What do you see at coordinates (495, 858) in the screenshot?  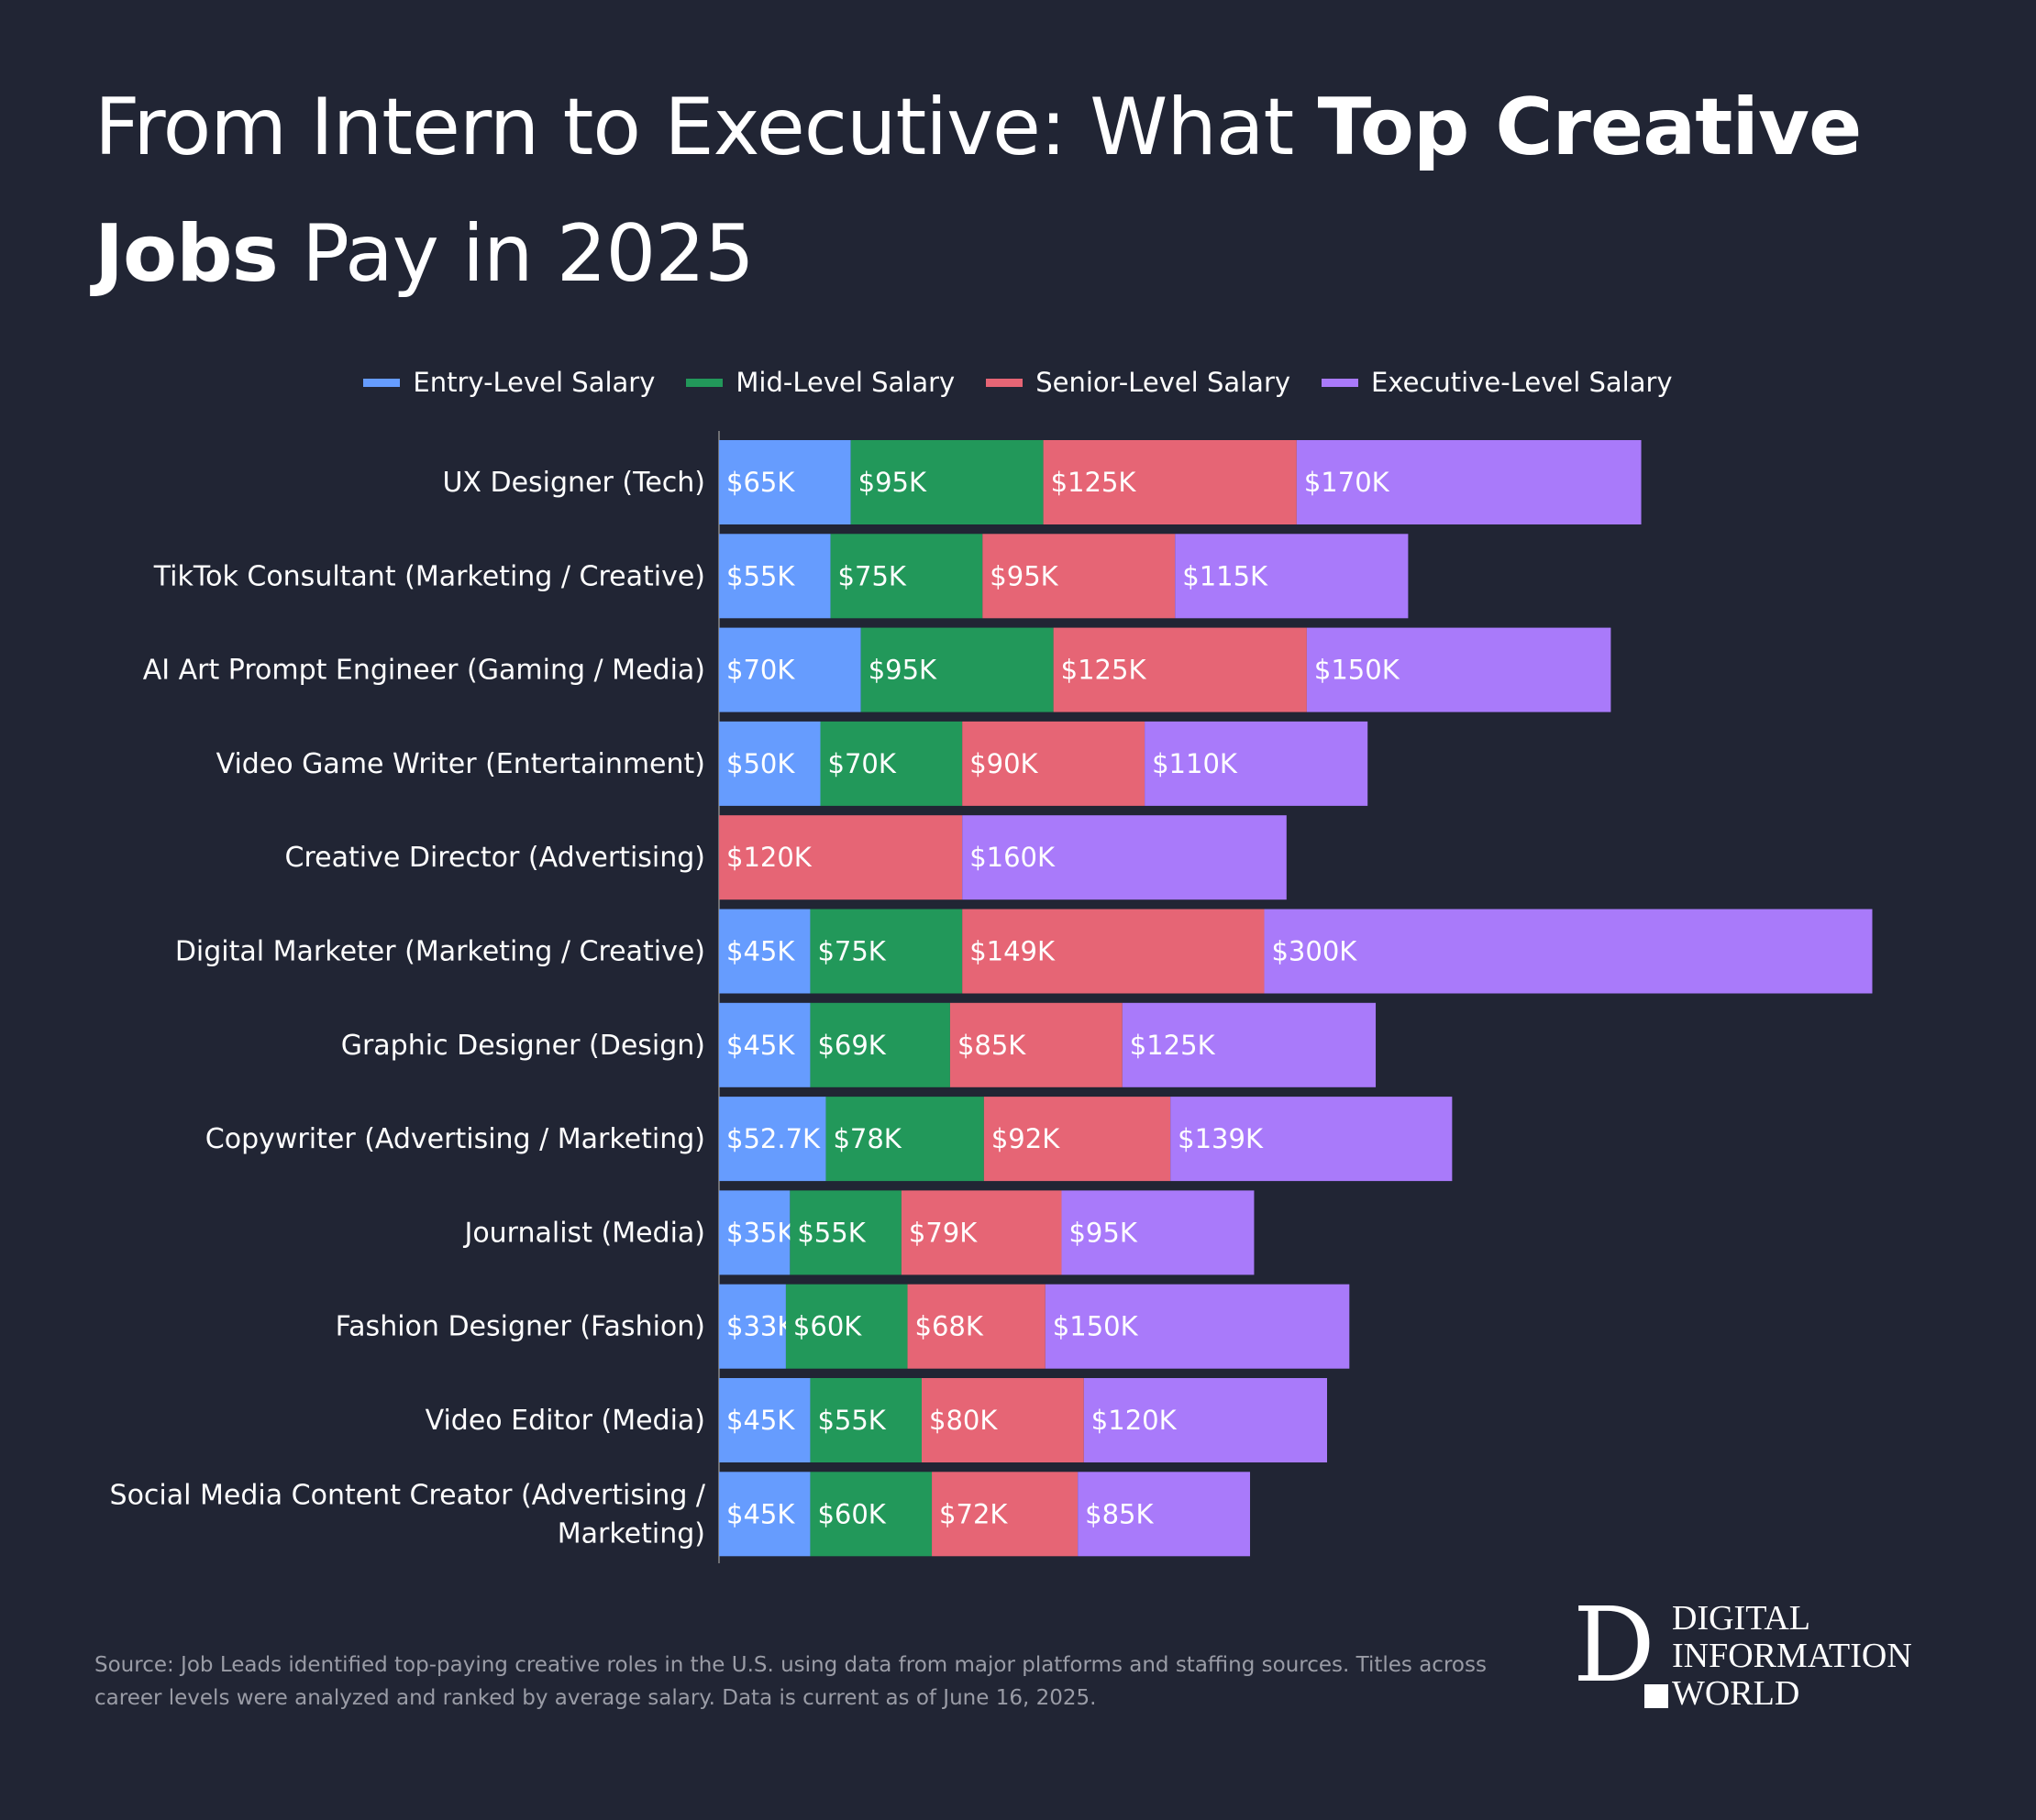 I see `category-label: Creative Director (Advertising)` at bounding box center [495, 858].